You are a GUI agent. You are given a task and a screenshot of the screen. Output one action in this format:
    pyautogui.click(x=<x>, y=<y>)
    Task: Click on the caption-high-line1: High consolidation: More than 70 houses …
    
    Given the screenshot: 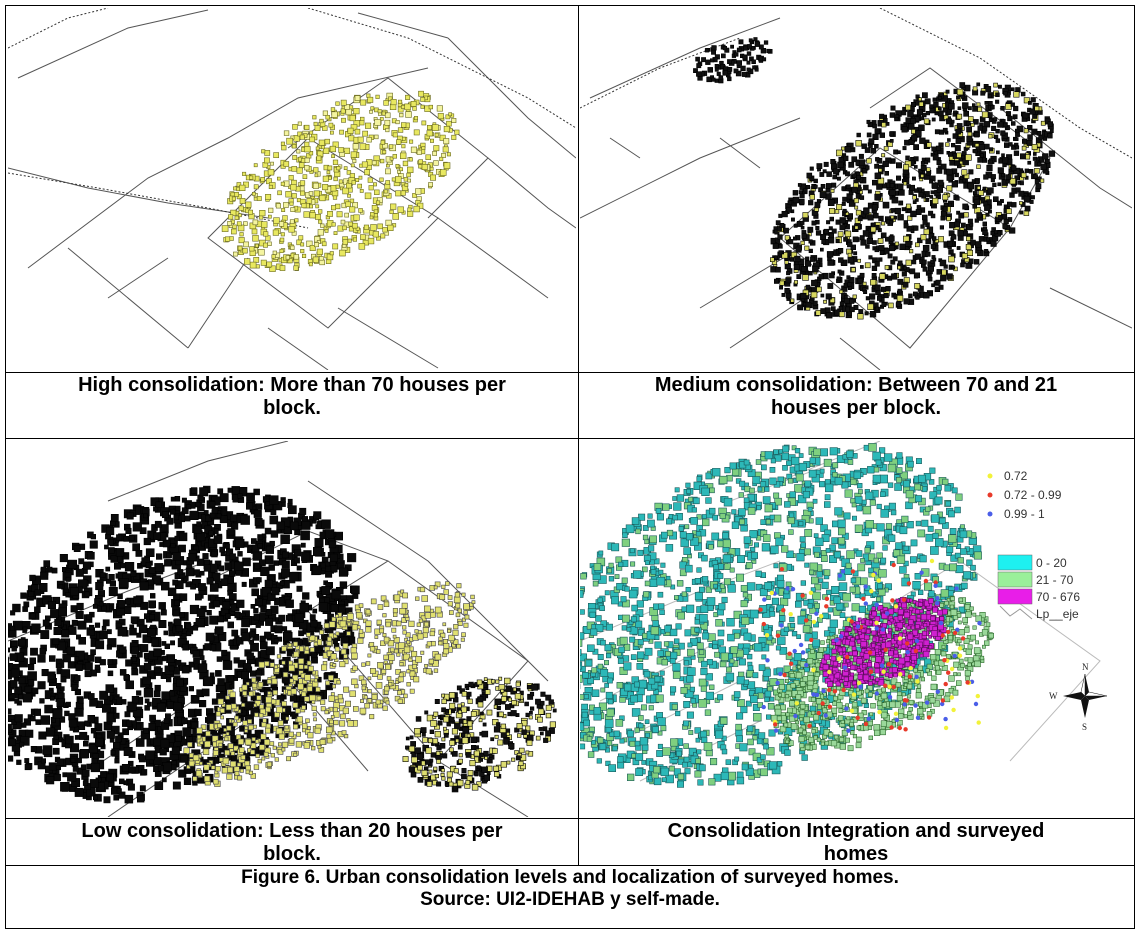 What is the action you would take?
    pyautogui.click(x=292, y=385)
    